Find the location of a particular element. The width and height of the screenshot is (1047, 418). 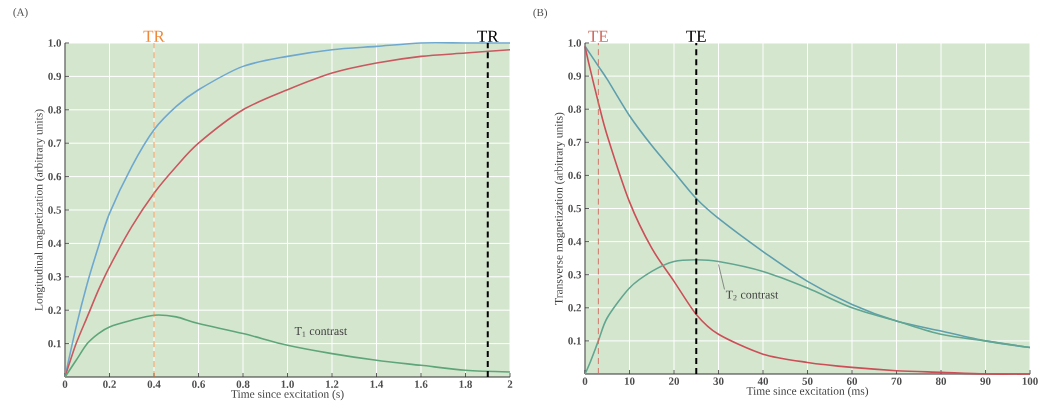

x-tick-label: 90 is located at coordinates (985, 381).